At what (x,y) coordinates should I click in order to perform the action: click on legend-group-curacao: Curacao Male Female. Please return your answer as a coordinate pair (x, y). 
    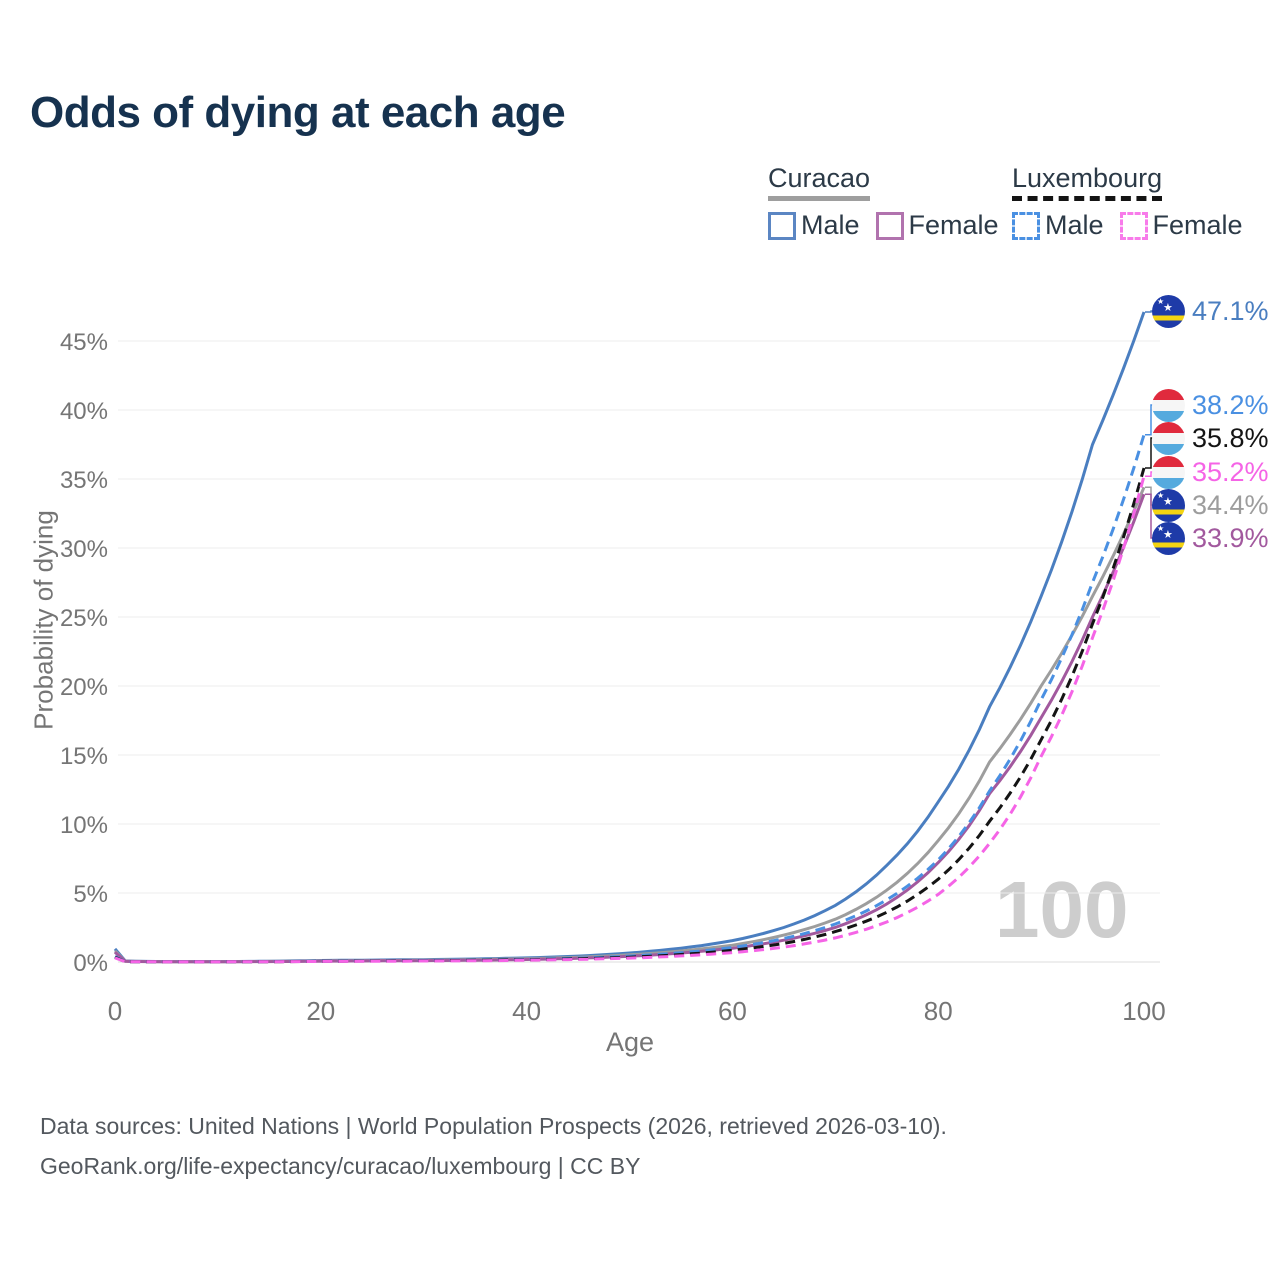
    Looking at the image, I should click on (891, 202).